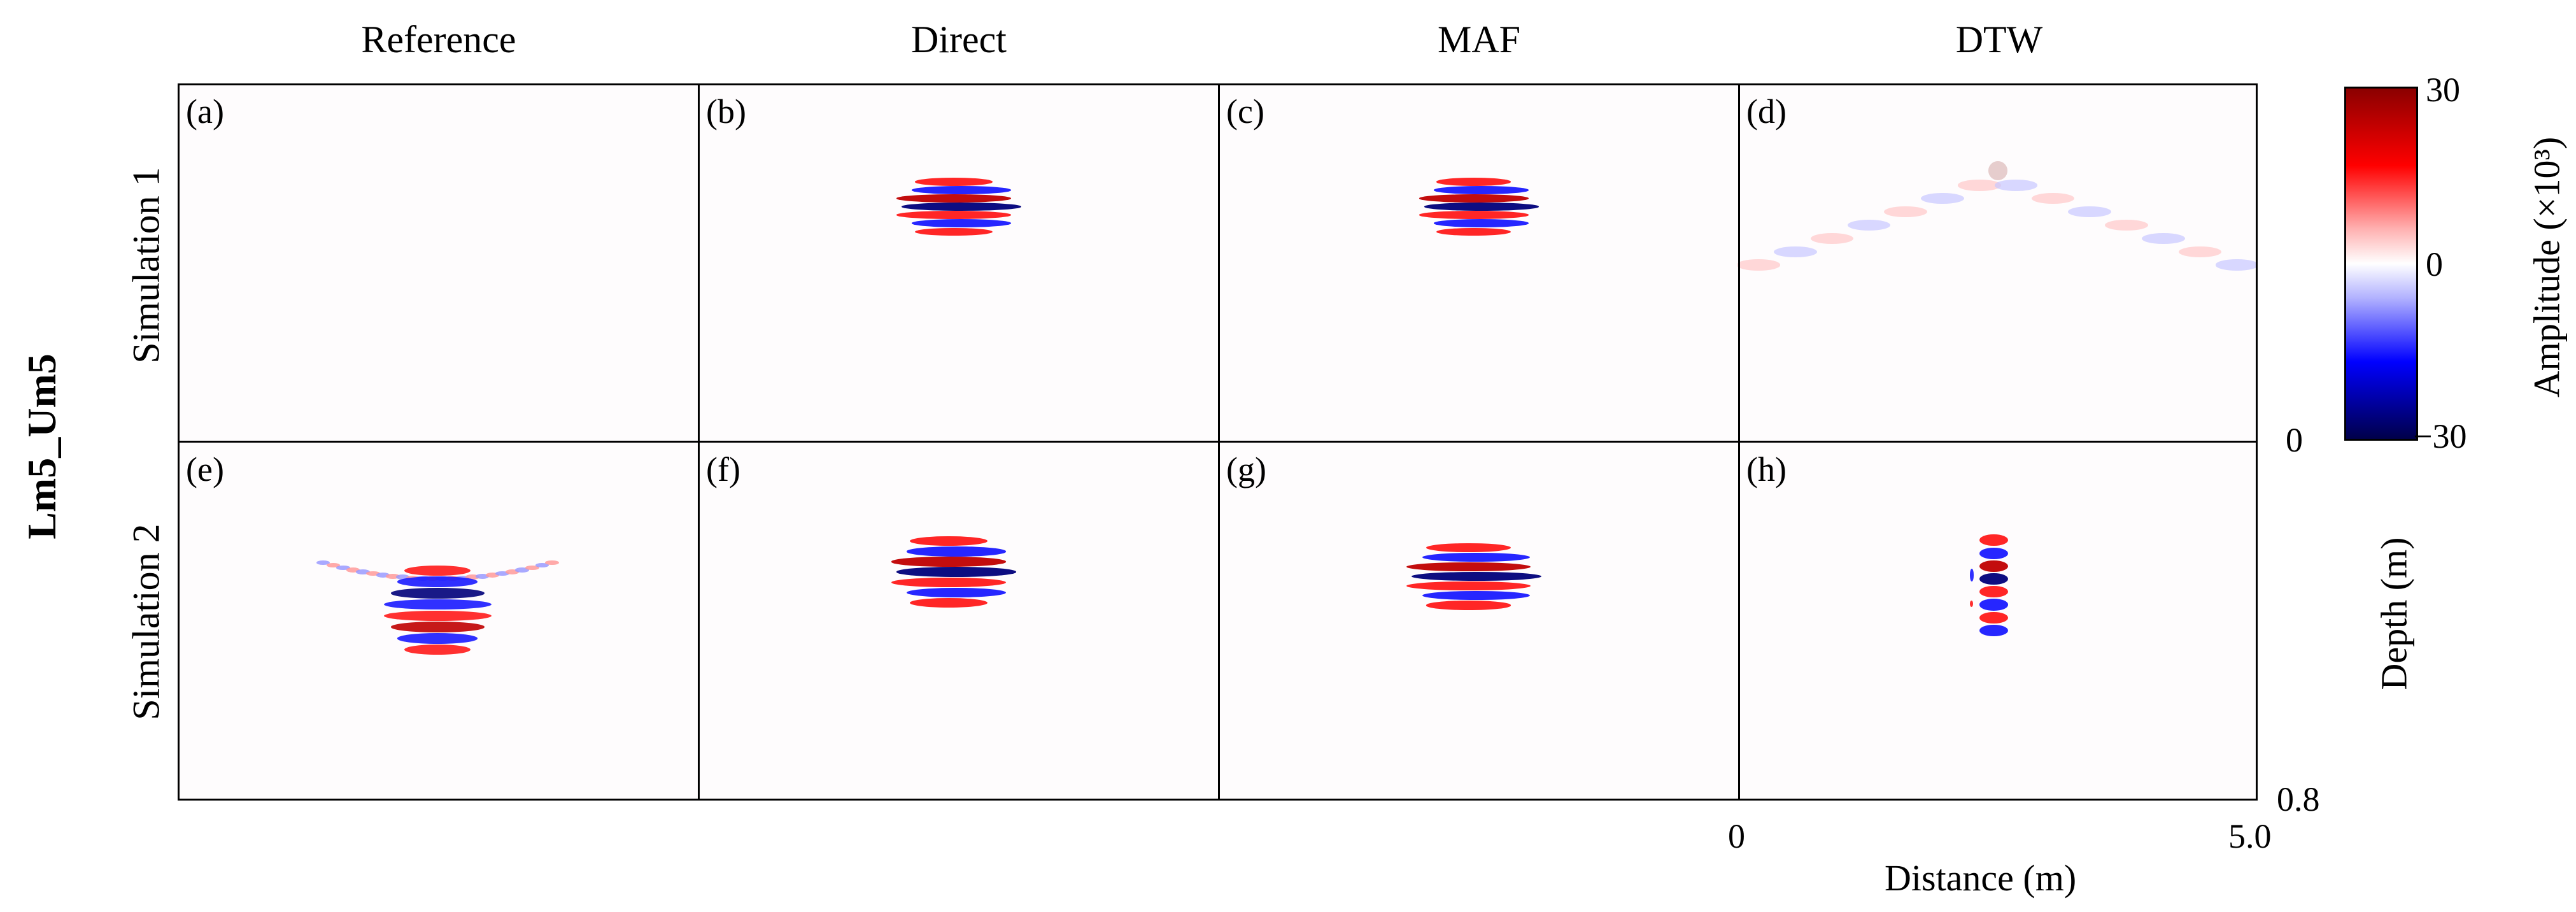 This screenshot has height=912, width=2576. Describe the element at coordinates (146, 622) in the screenshot. I see `row-title-simulation-2: Simulation 2` at that location.